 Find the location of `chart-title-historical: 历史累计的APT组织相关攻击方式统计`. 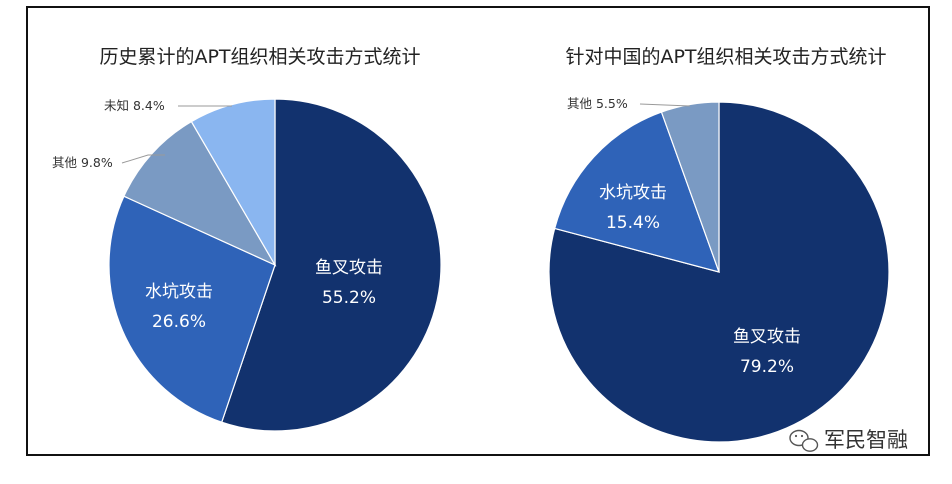

chart-title-historical: 历史累计的APT组织相关攻击方式统计 is located at coordinates (259, 57).